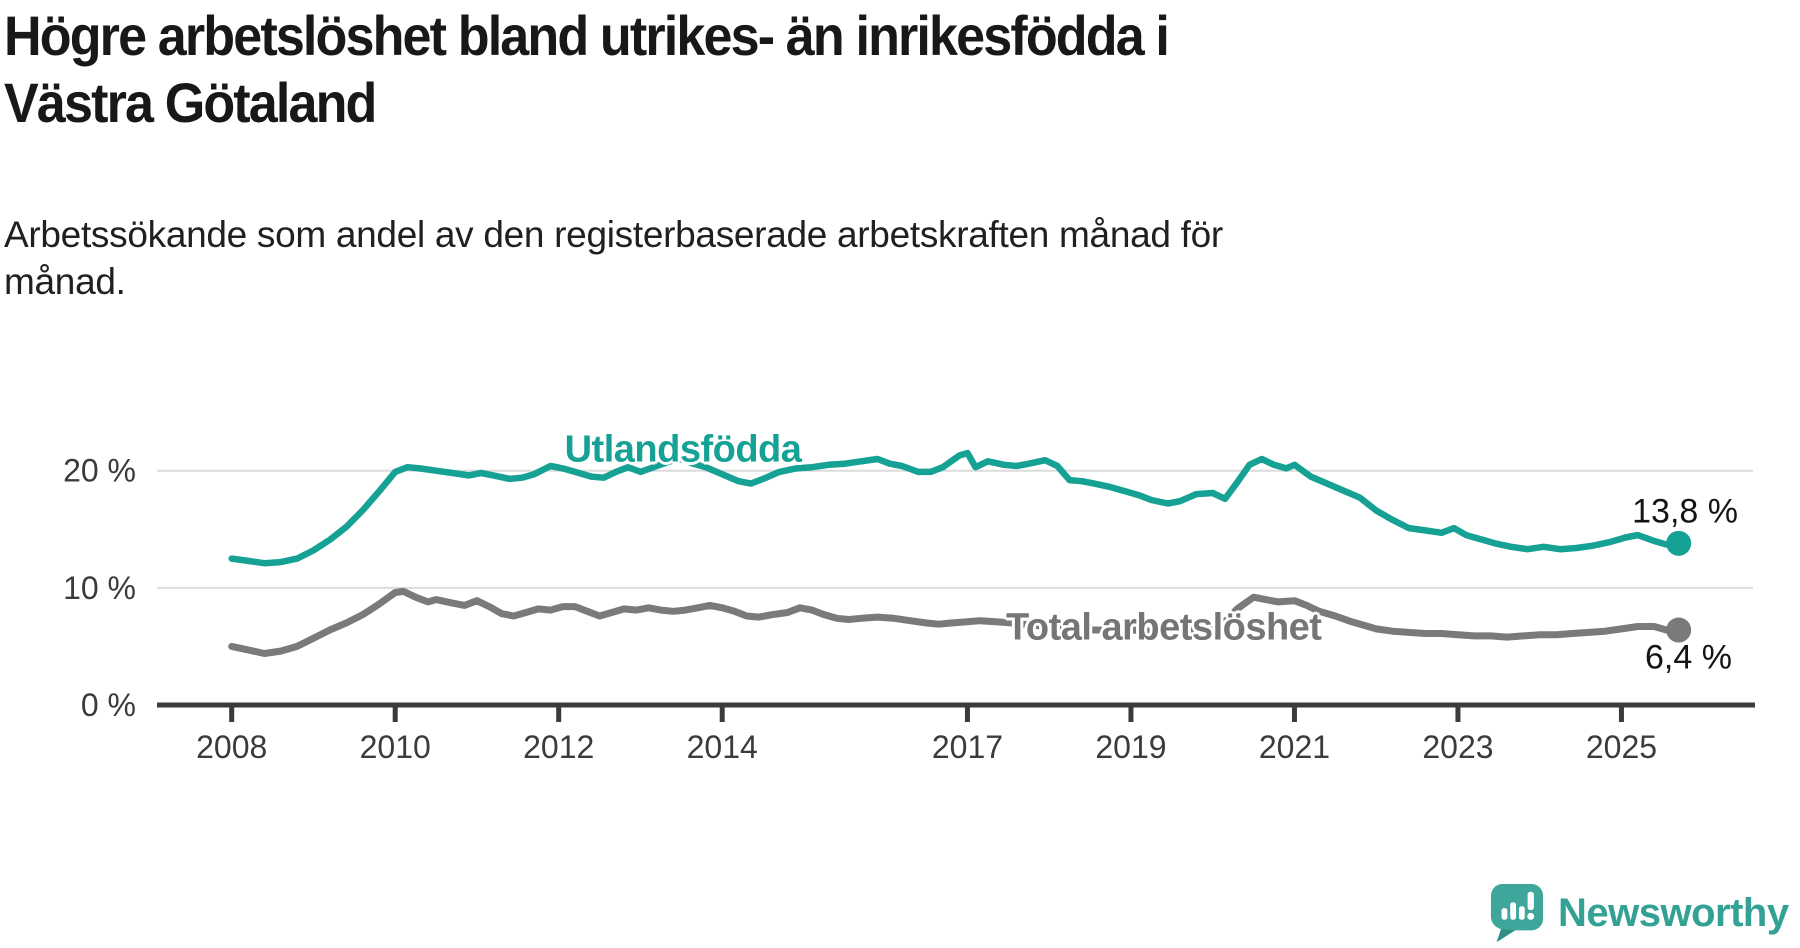  What do you see at coordinates (955, 508) in the screenshot?
I see `series-line-utlandsfodda` at bounding box center [955, 508].